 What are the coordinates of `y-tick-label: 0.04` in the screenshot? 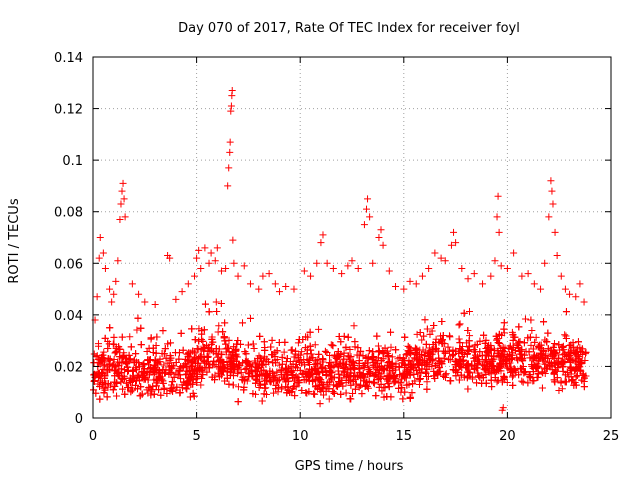 It's located at (68, 316).